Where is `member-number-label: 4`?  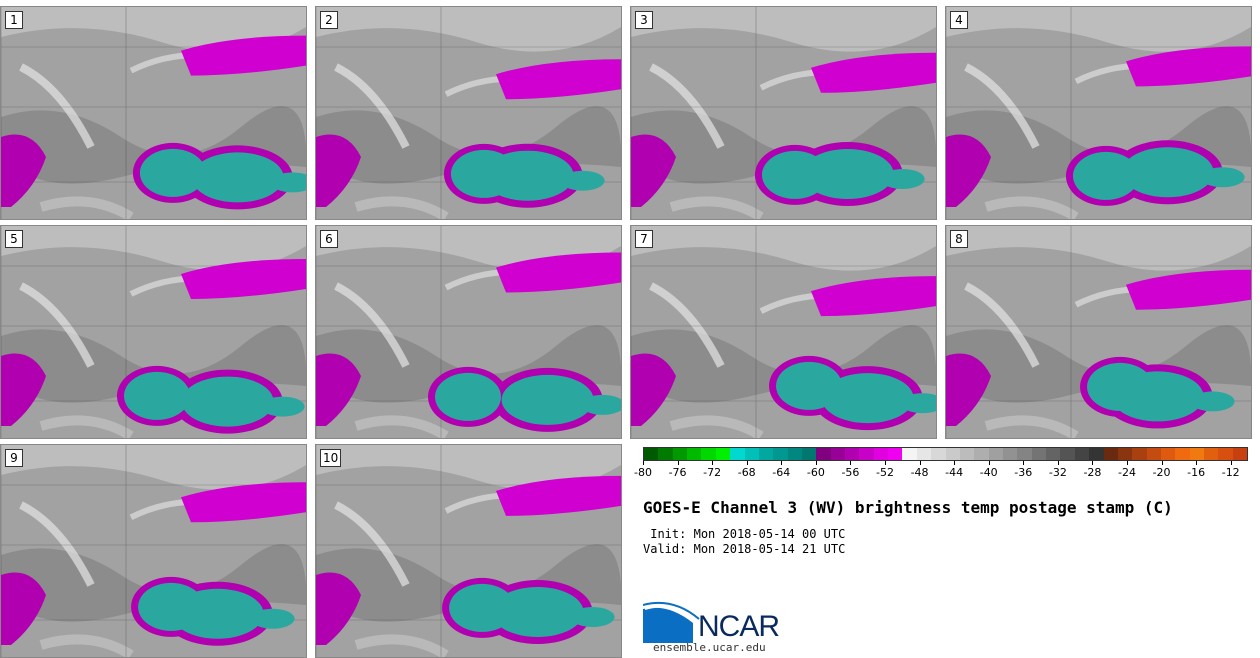 member-number-label: 4 is located at coordinates (959, 20).